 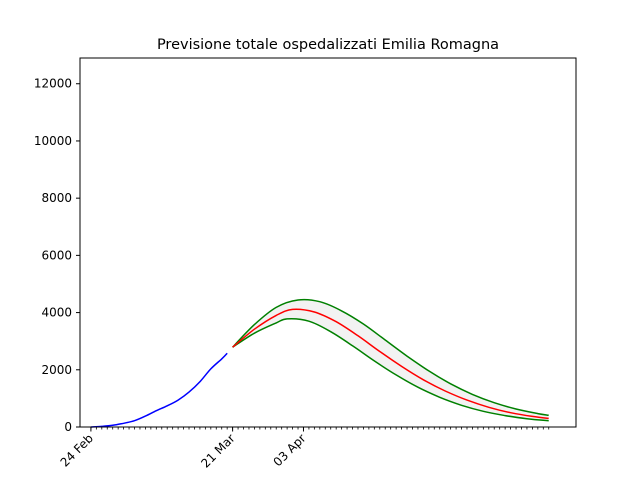 I want to click on x-tick-label: 03 Apr, so click(x=290, y=450).